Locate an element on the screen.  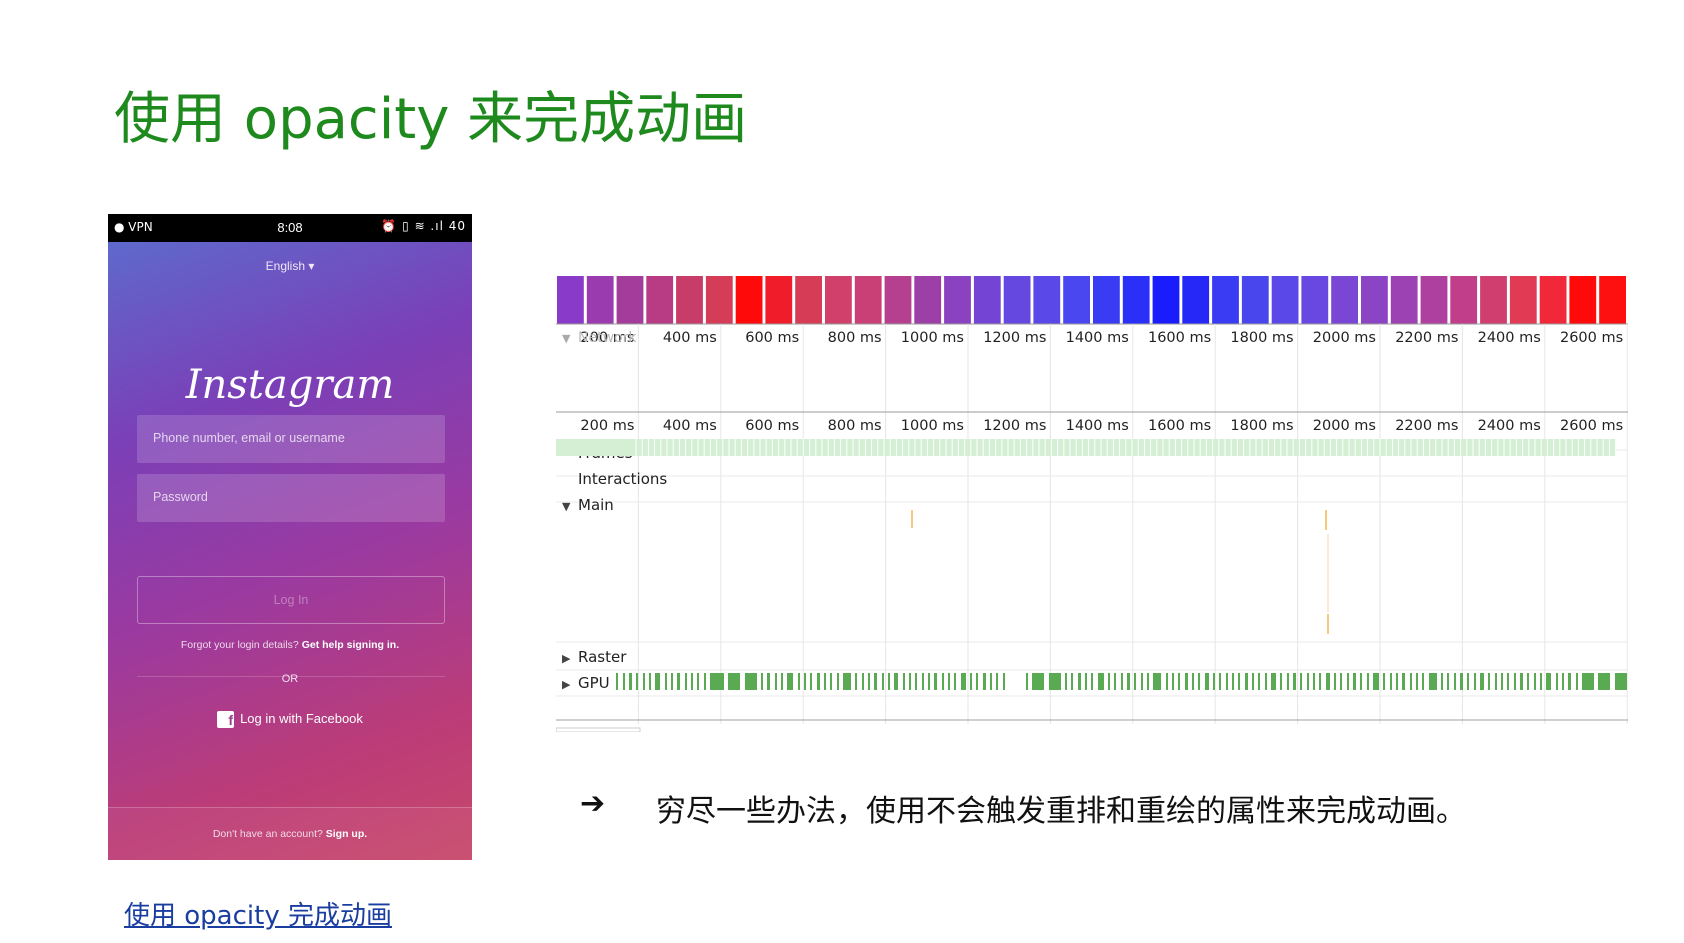
slide-title: 使用 opacity 来完成动画 is located at coordinates (431, 119).